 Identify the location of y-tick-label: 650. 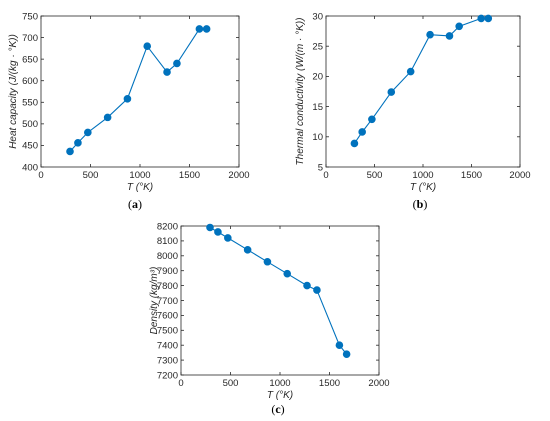
(30, 59).